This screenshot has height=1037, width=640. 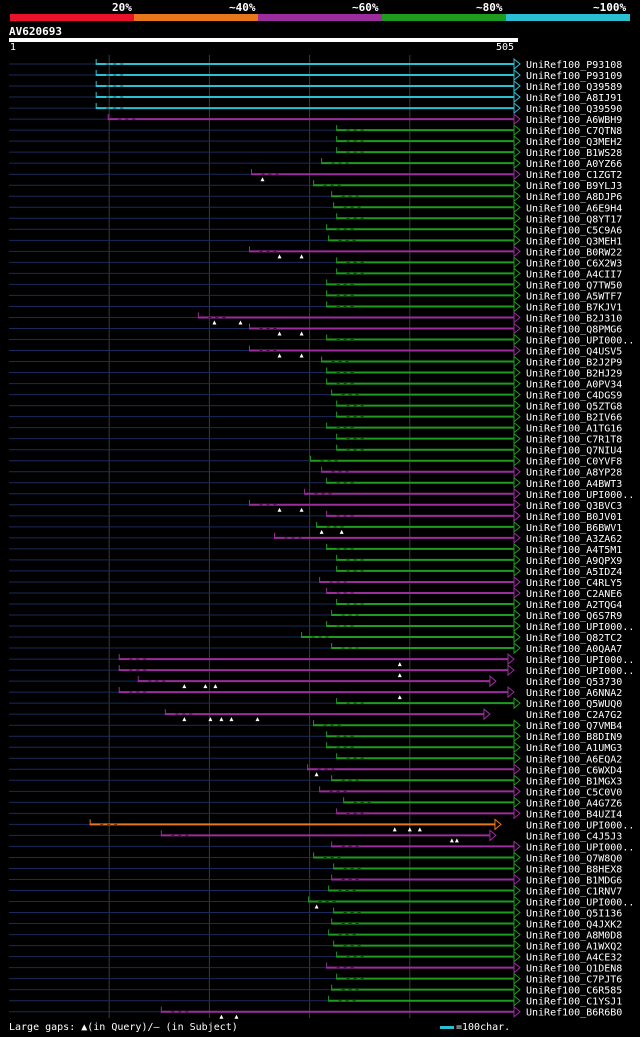 What do you see at coordinates (13, 47) in the screenshot?
I see `ruler-start-label: 1` at bounding box center [13, 47].